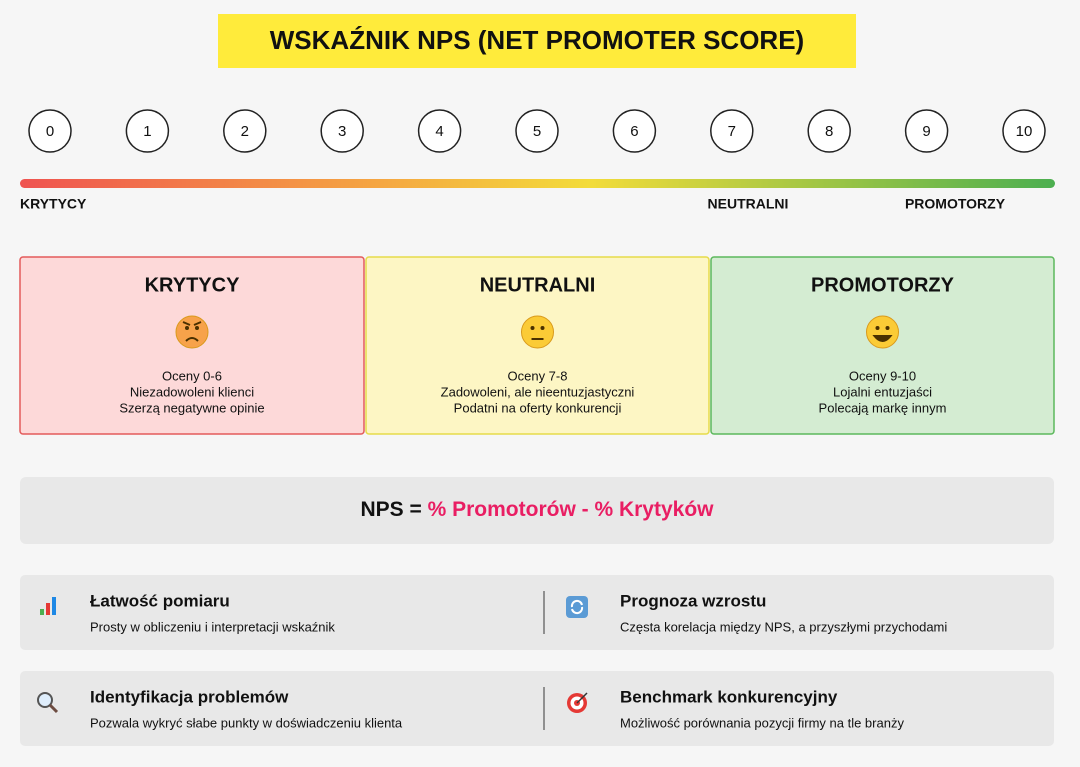 The width and height of the screenshot is (1080, 767). Describe the element at coordinates (45, 700) in the screenshot. I see `icon-lens` at that location.